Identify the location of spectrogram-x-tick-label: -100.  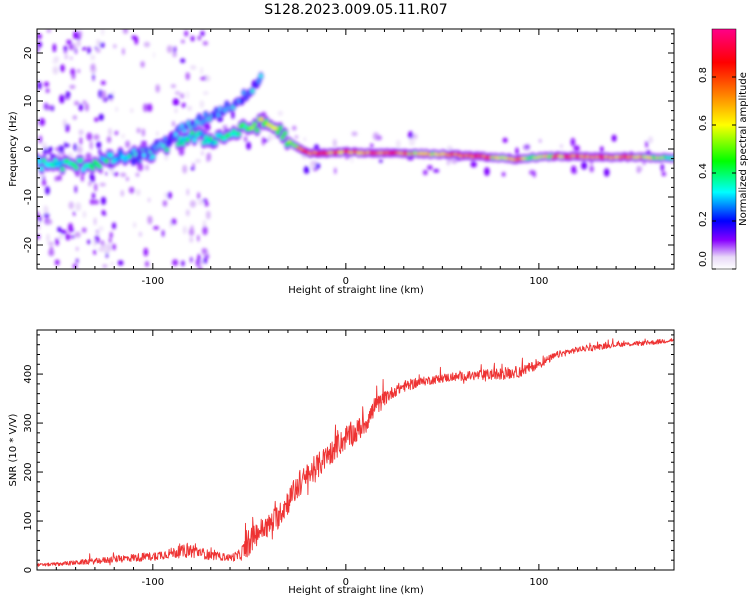
(152, 281).